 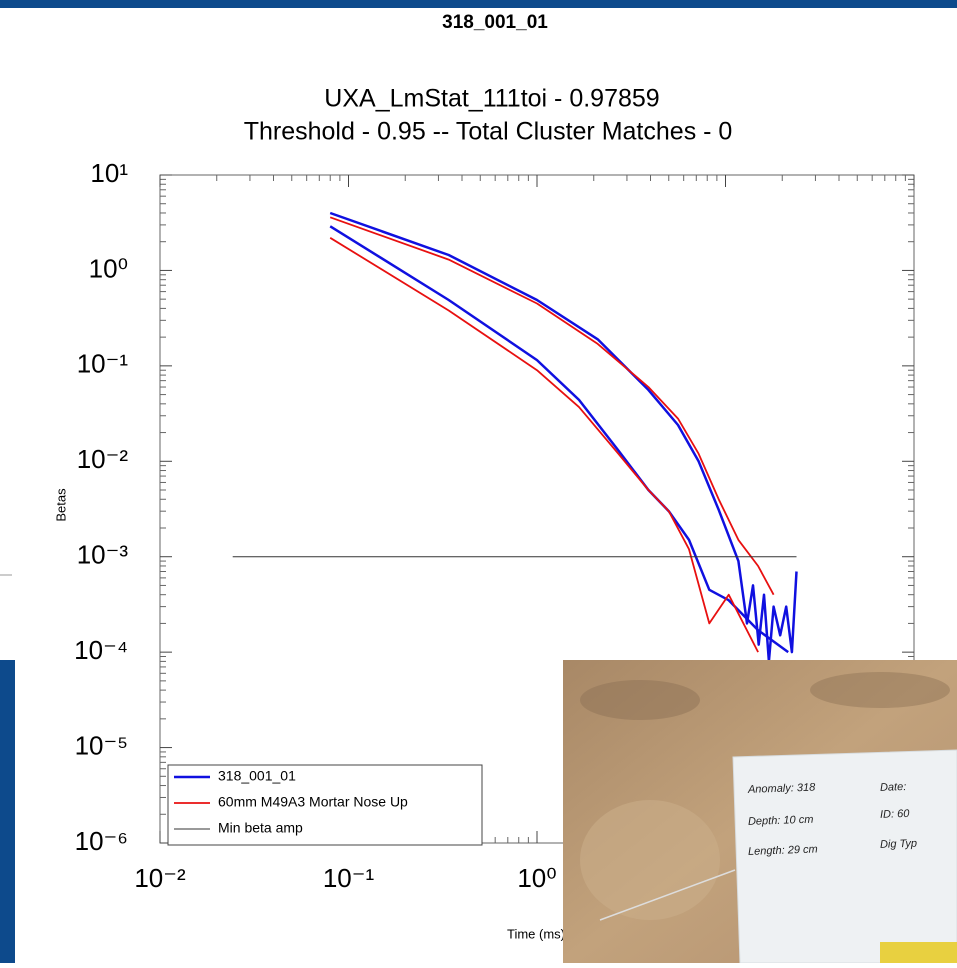 What do you see at coordinates (782, 789) in the screenshot?
I see `whiteboard-text: Anomaly: 318` at bounding box center [782, 789].